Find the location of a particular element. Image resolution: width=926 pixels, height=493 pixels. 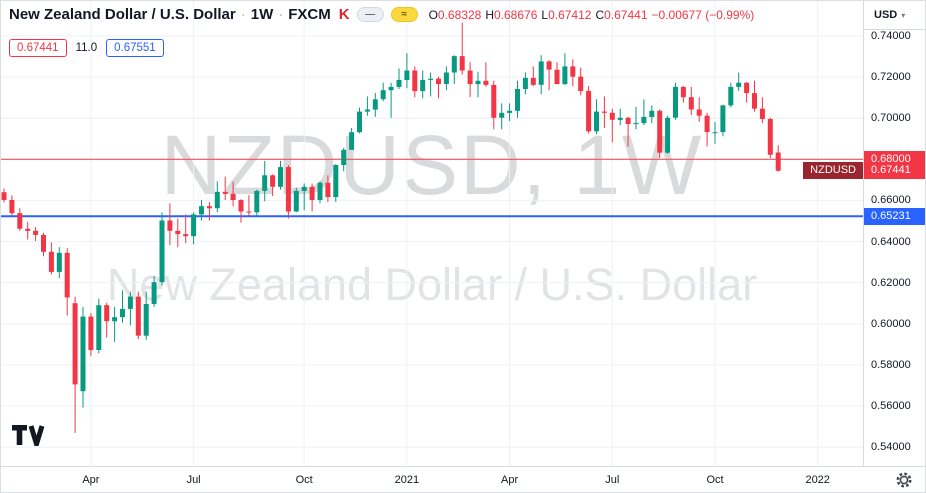

price-axis-label: 0.62000 is located at coordinates (891, 282).